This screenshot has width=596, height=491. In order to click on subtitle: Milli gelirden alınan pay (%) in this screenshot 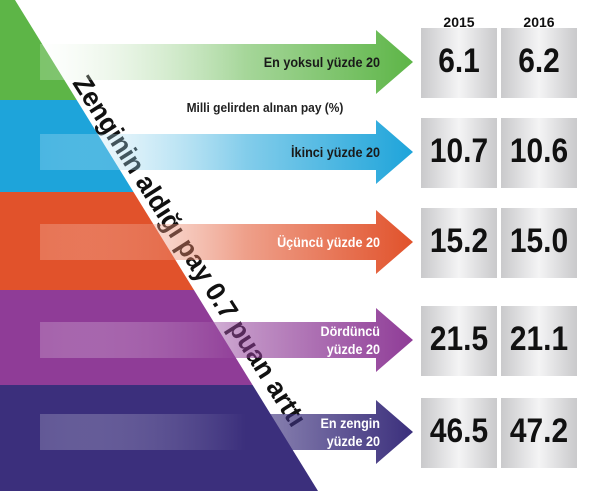, I will do `click(265, 107)`.